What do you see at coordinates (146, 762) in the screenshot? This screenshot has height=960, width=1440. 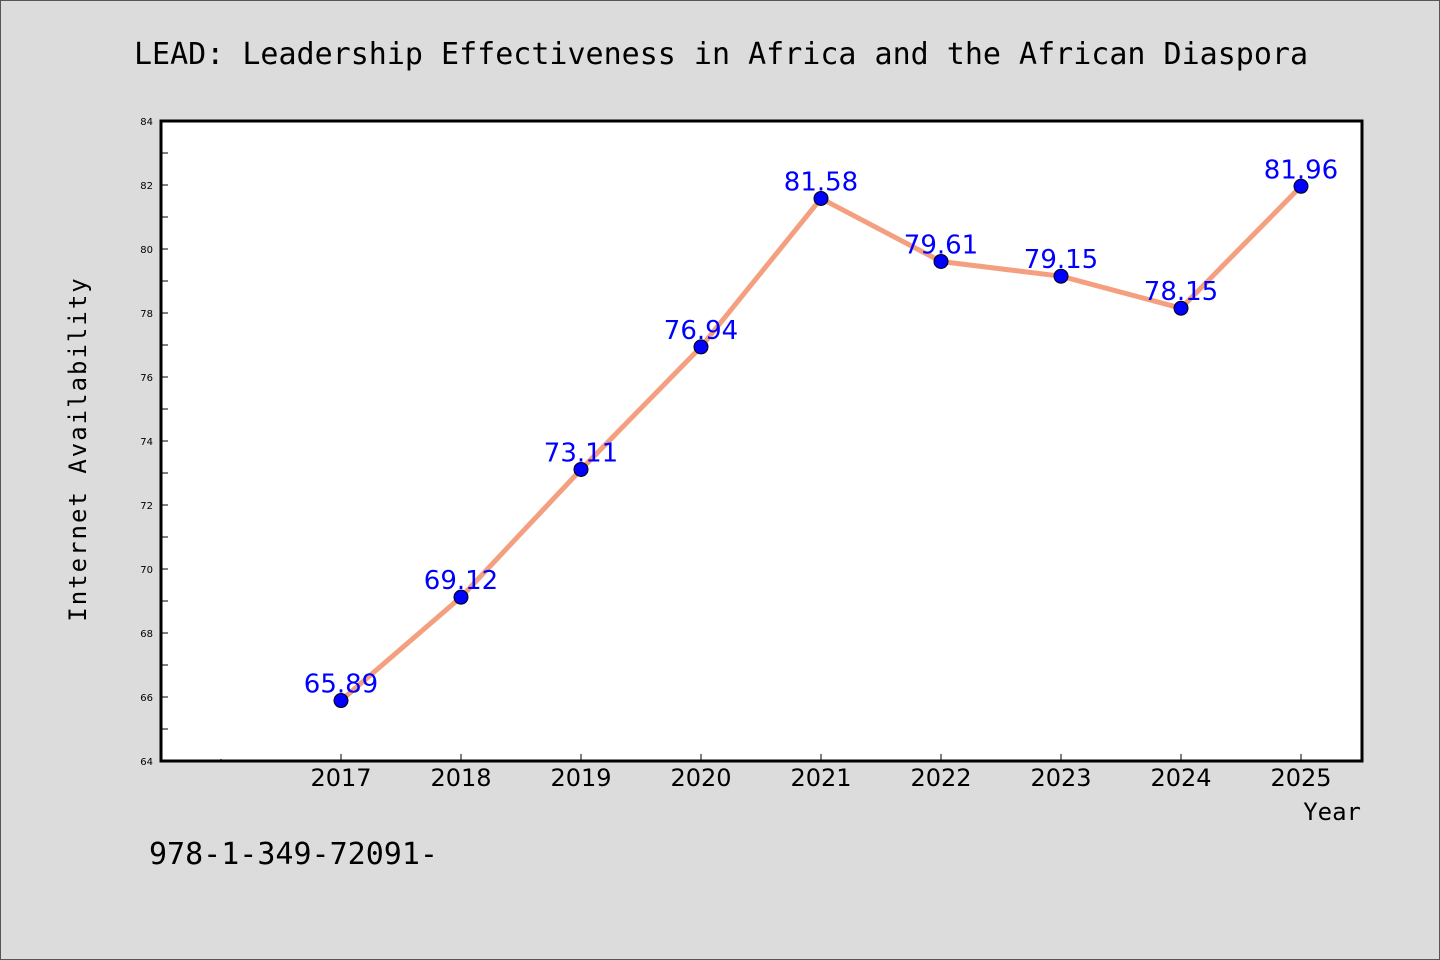 I see `y-tick-label: 64` at bounding box center [146, 762].